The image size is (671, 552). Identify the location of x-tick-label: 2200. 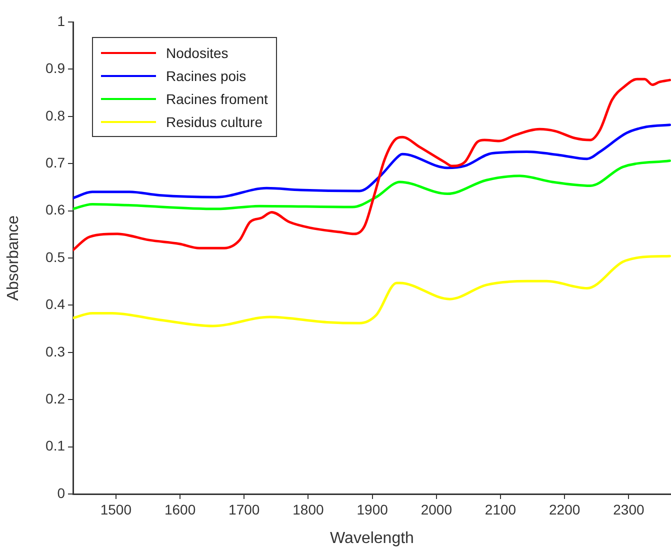
(564, 509).